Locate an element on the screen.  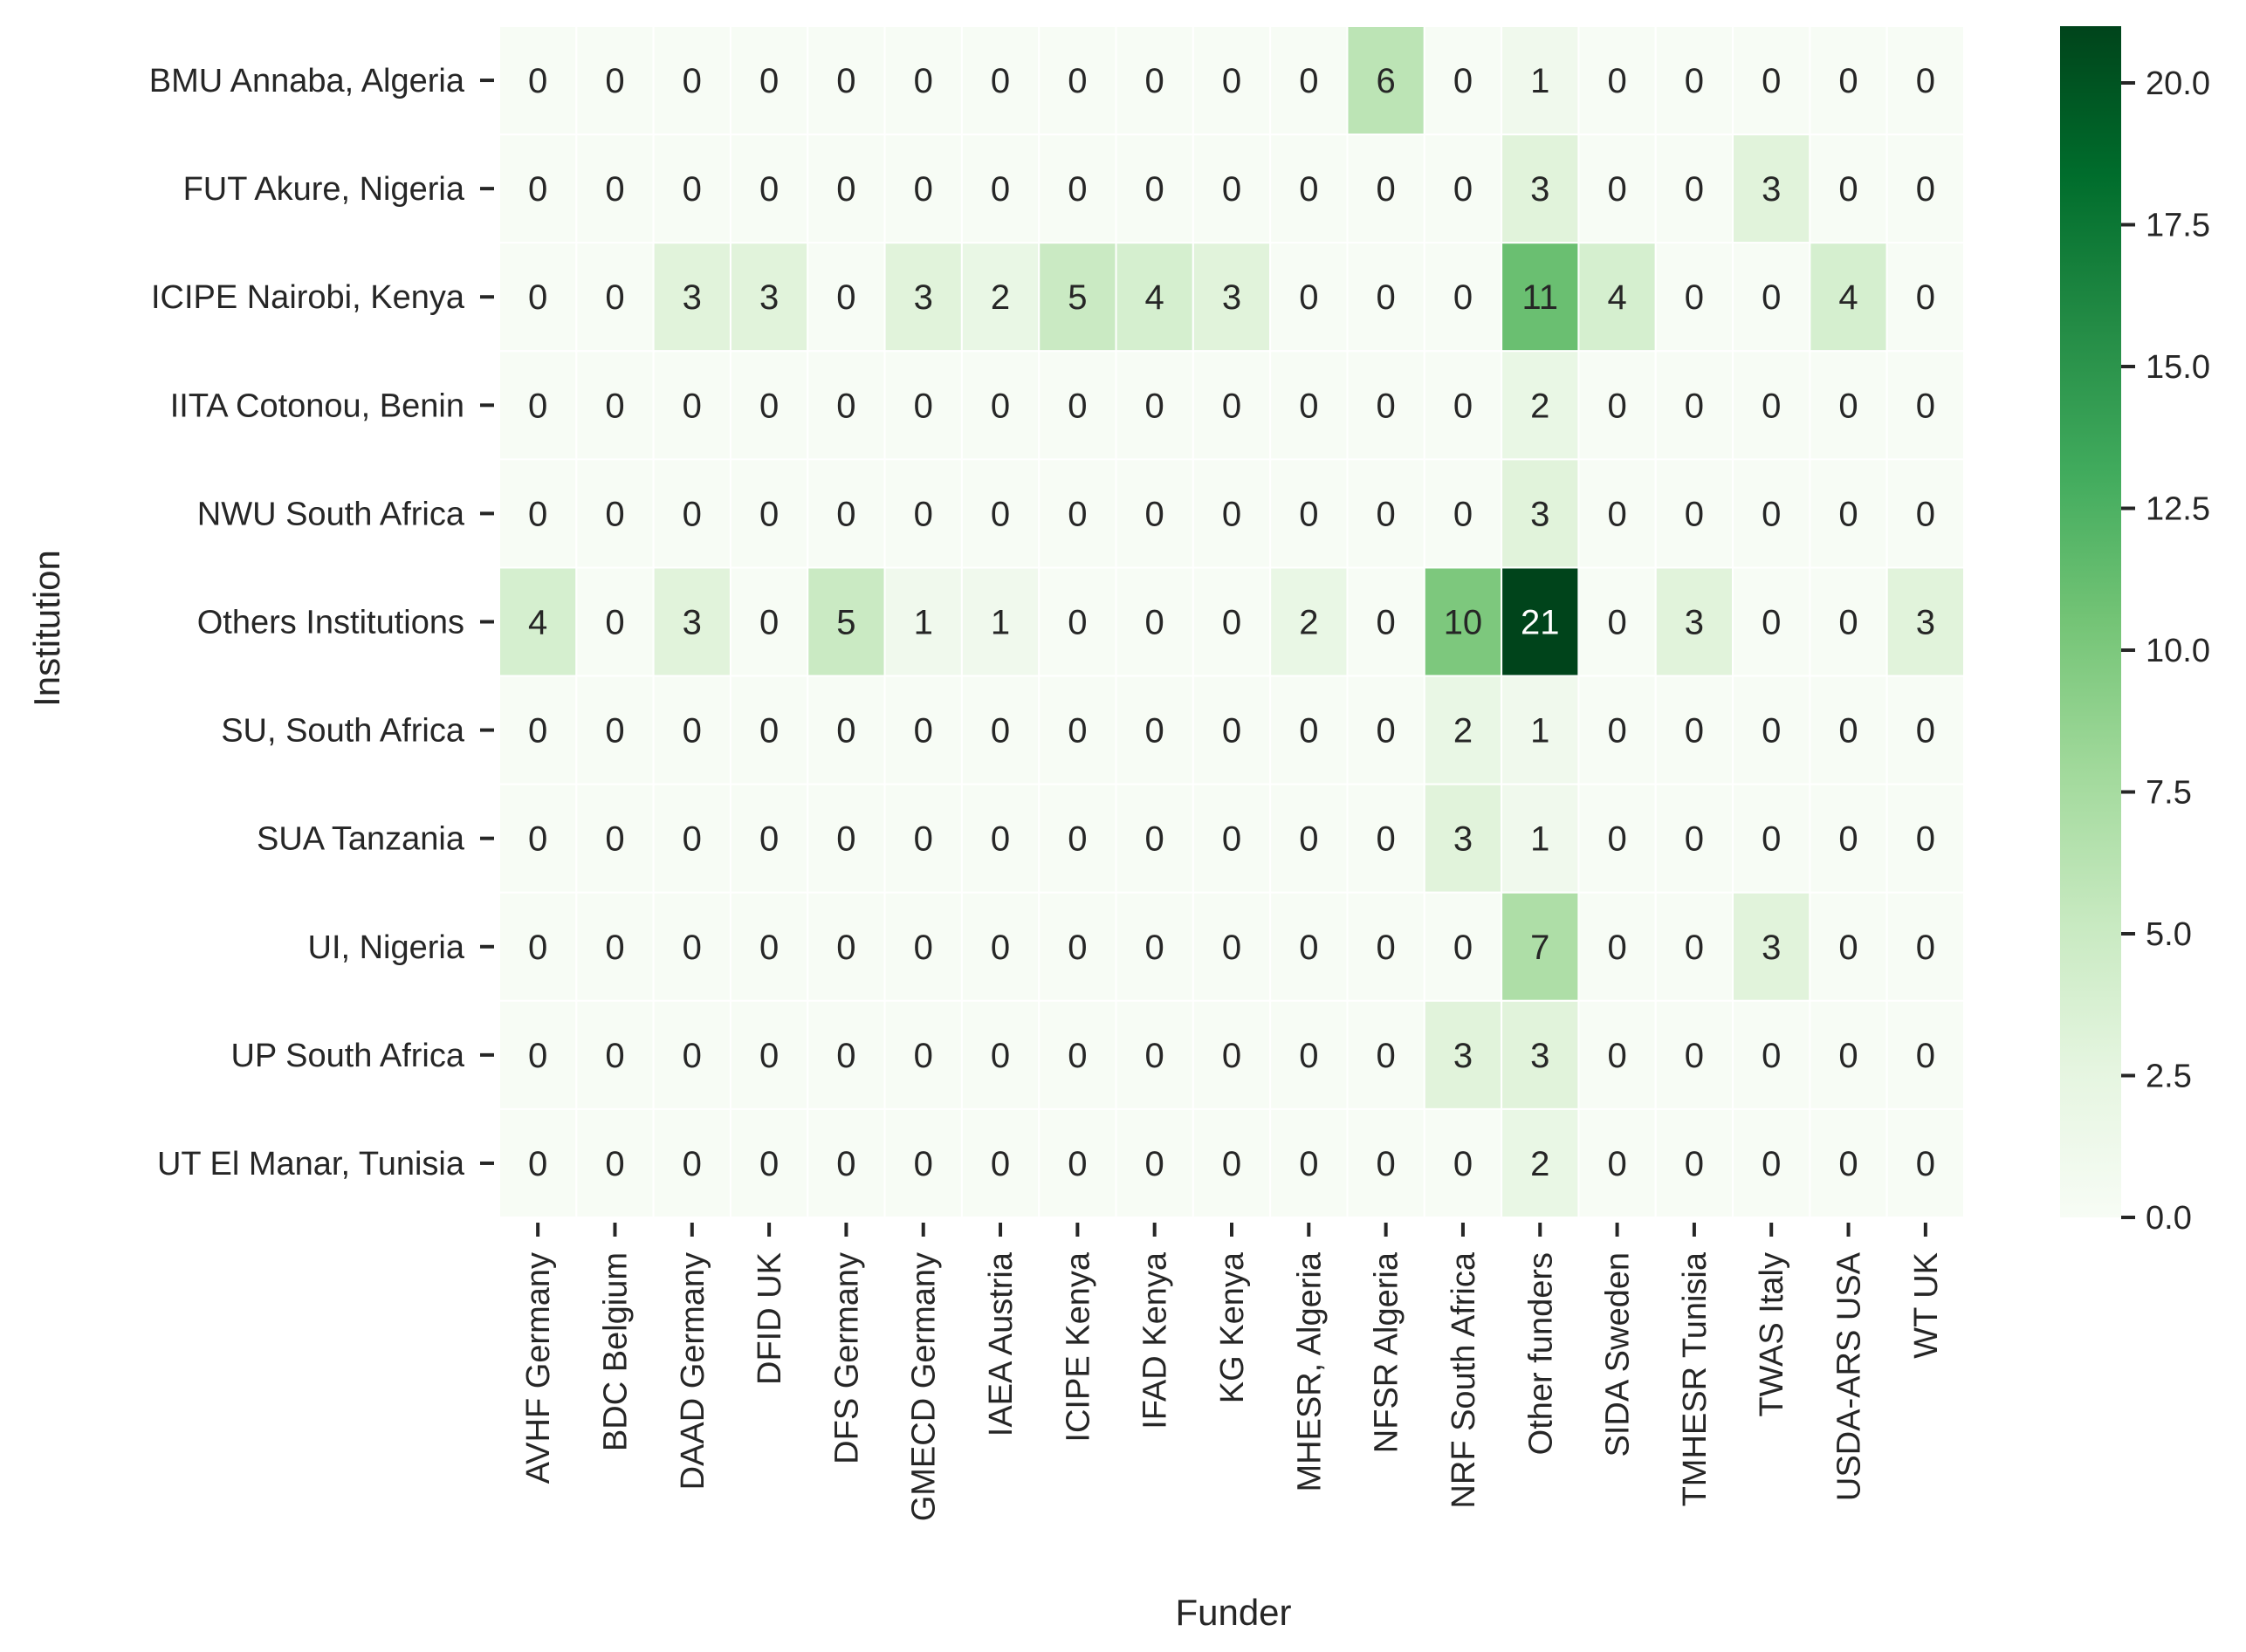
colorbar-tick-label: 10.0 is located at coordinates (2178, 651).